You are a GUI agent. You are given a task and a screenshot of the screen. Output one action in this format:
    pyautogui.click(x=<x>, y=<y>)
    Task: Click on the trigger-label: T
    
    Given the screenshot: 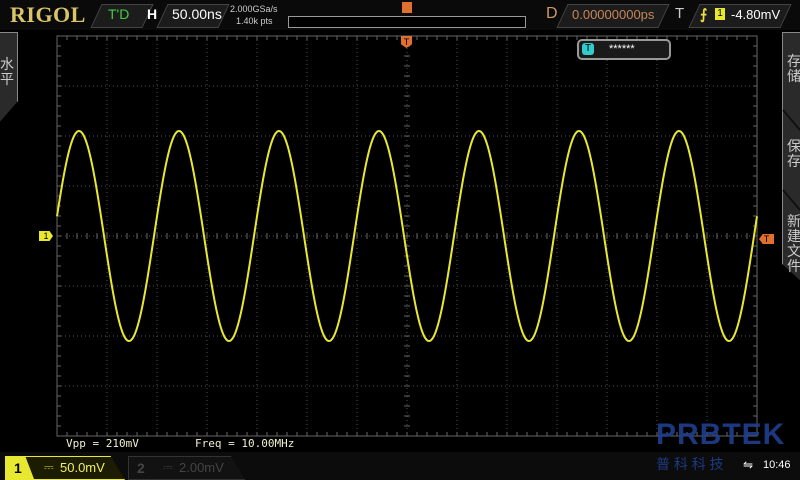 What is the action you would take?
    pyautogui.click(x=680, y=13)
    